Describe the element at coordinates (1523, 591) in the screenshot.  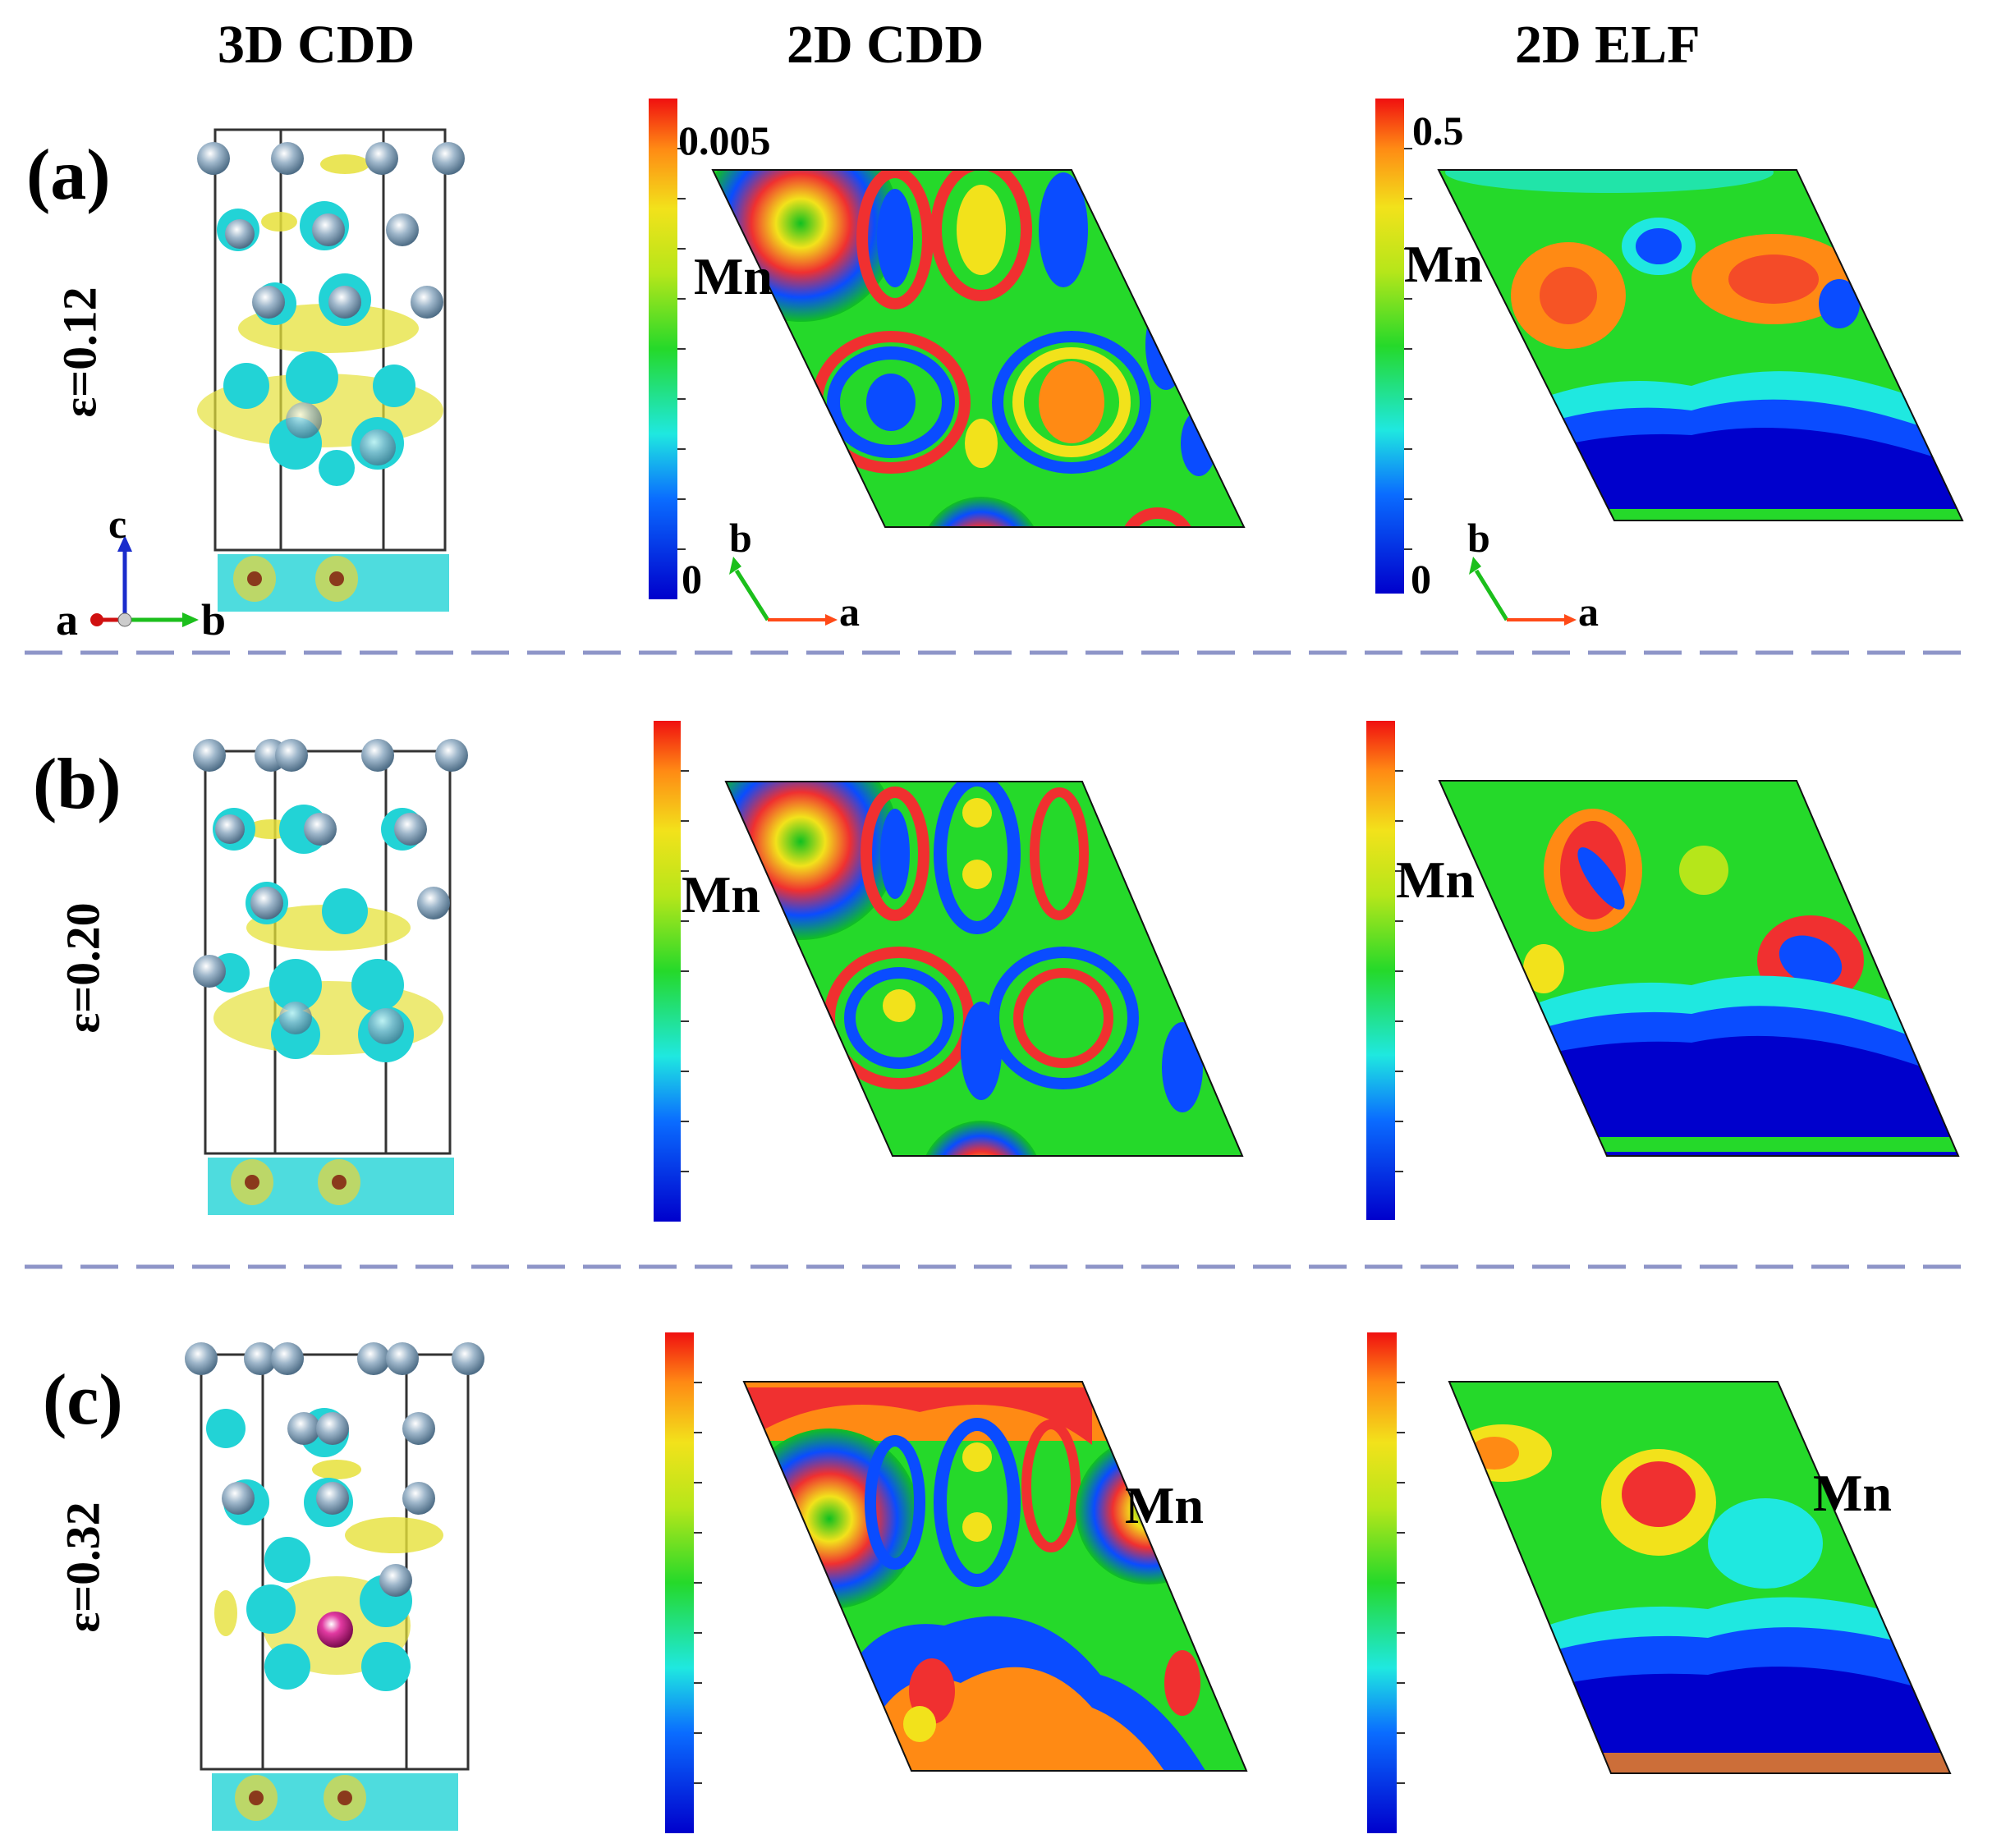
I see `inplane-axes-elf` at that location.